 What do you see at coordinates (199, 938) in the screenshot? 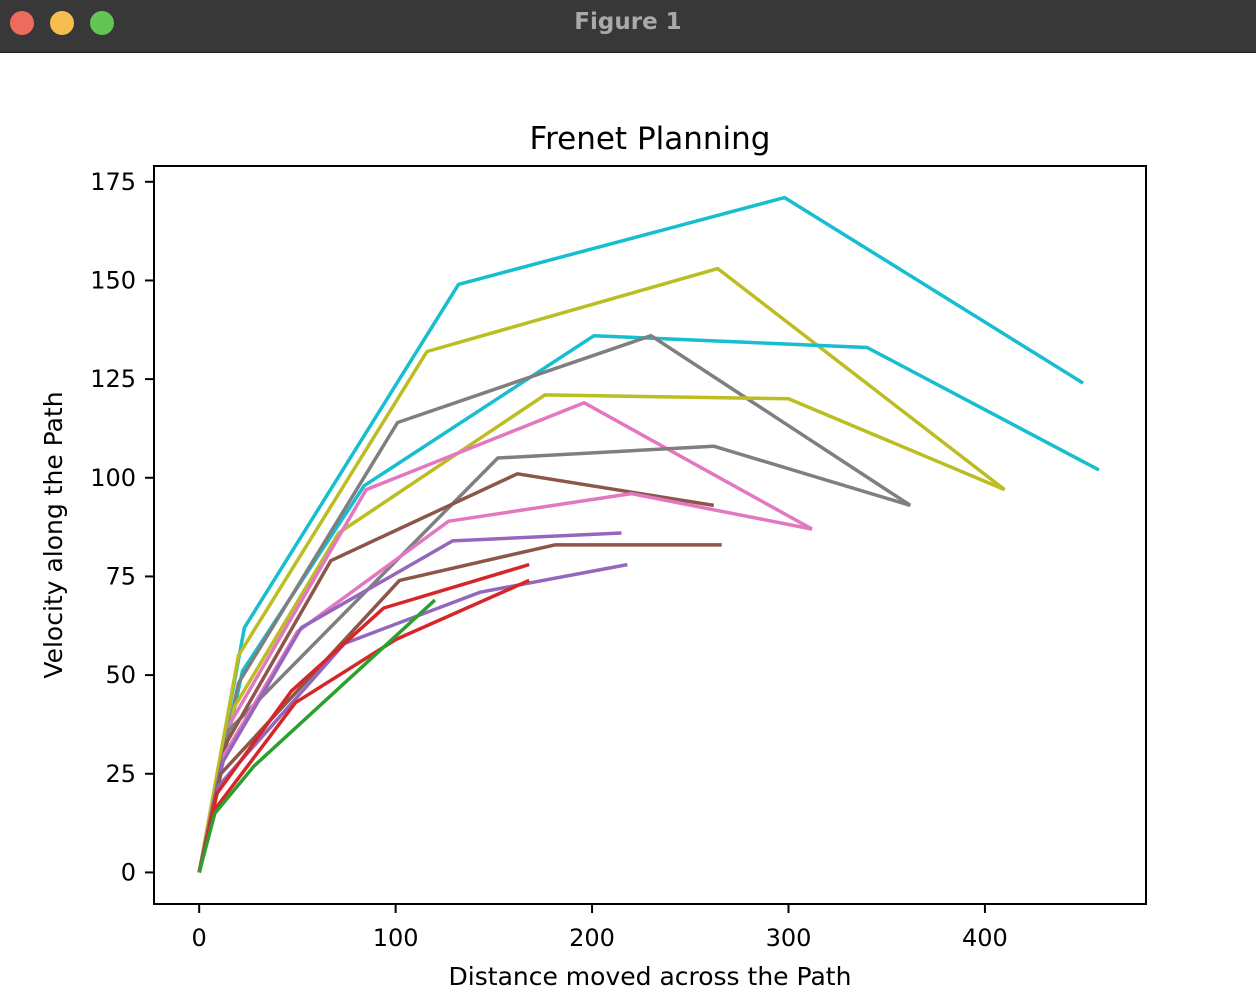
I see `x-tick-label: 0` at bounding box center [199, 938].